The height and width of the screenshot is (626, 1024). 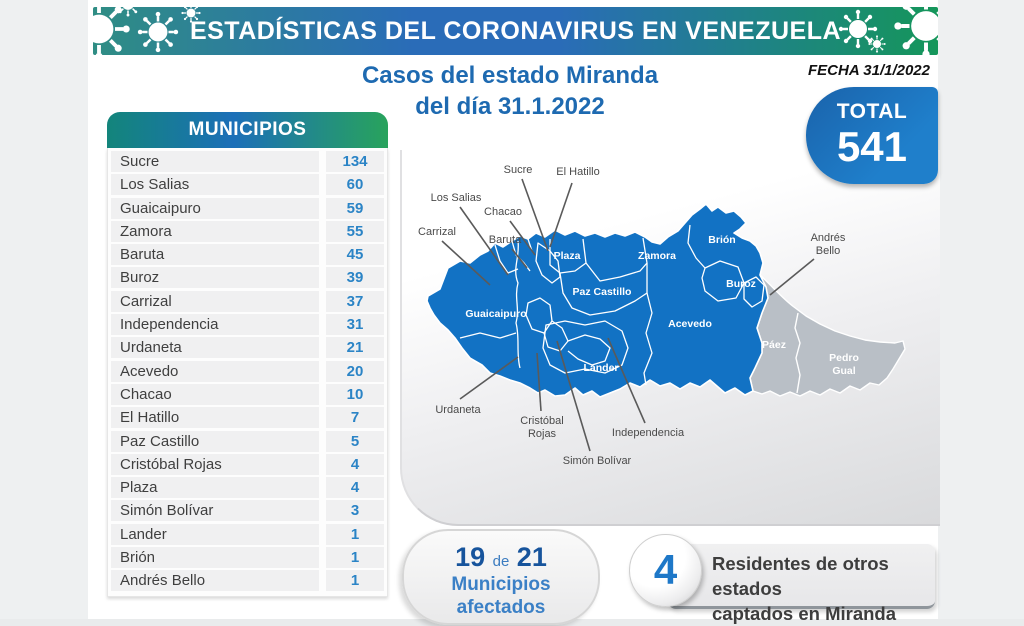 I want to click on affected-counts: 19 de 21, so click(x=501, y=557).